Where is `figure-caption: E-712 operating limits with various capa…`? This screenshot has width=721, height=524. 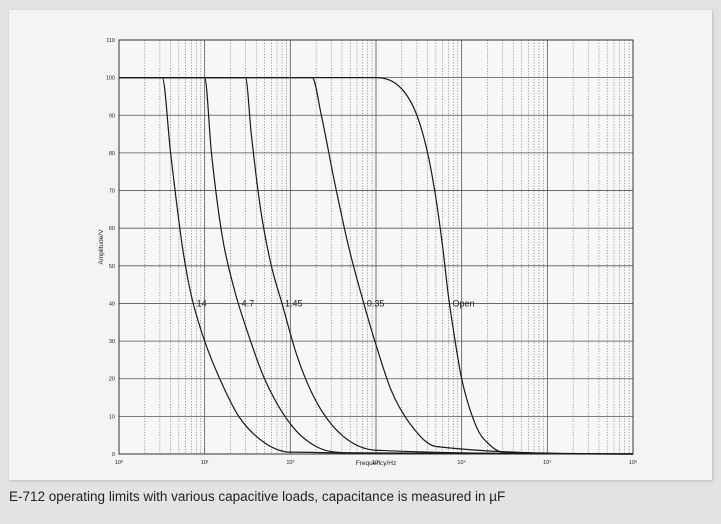
figure-caption: E-712 operating limits with various capa… is located at coordinates (257, 496).